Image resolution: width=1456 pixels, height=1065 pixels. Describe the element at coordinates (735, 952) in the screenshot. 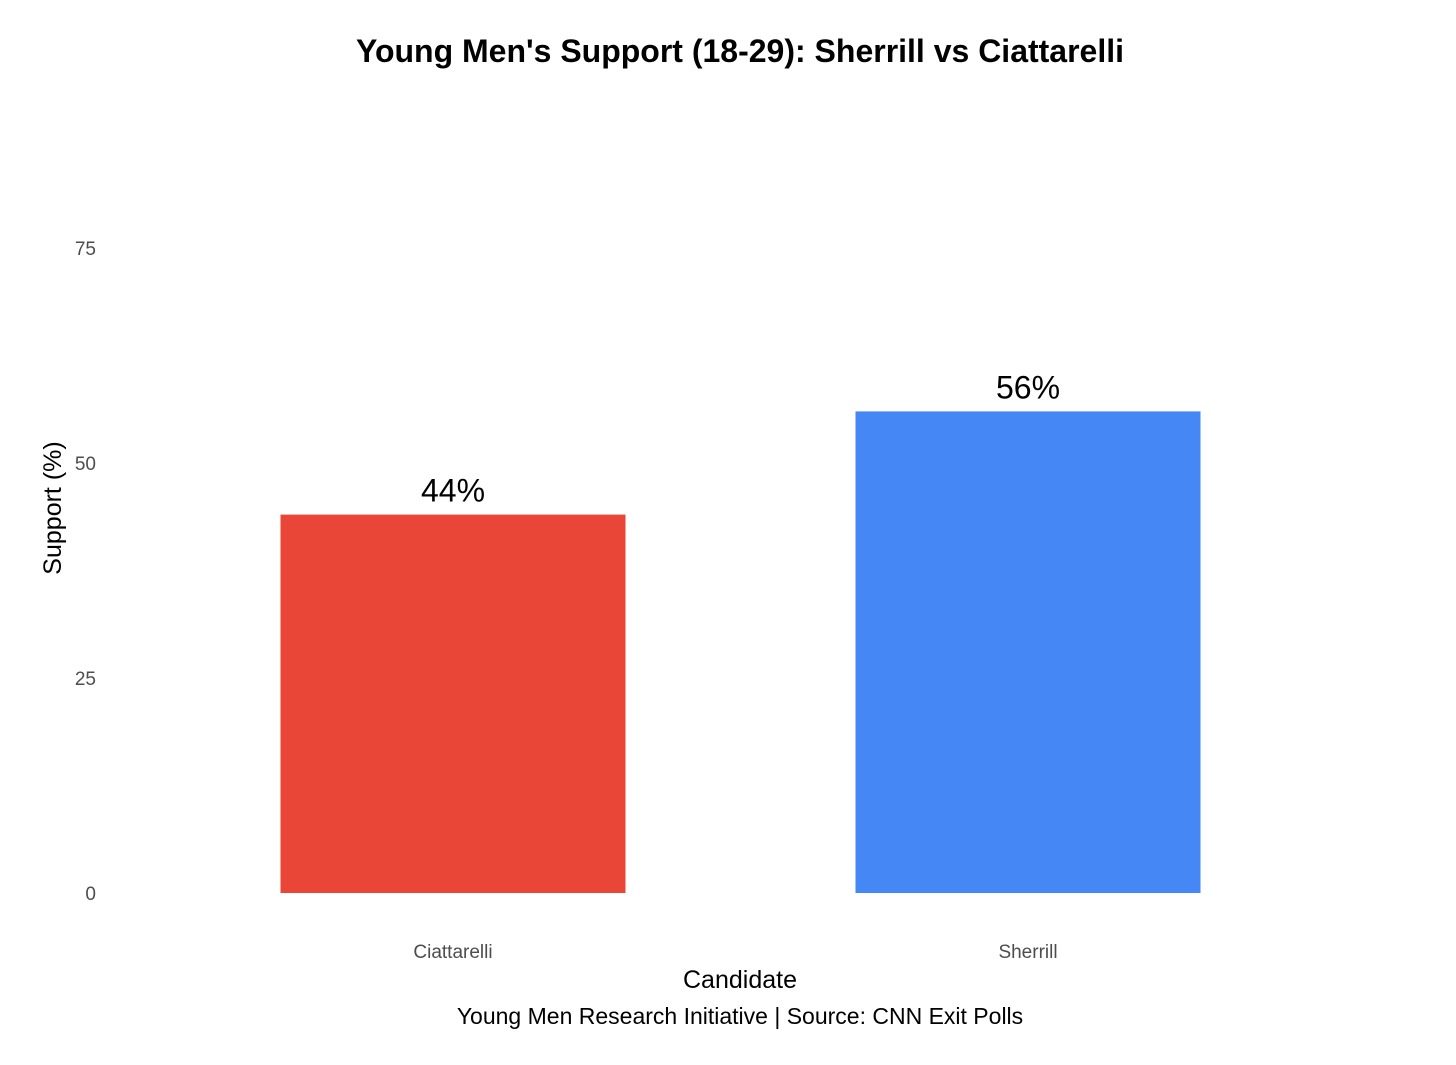

I see `x-axis-ticks: Ciattarelli Sherrill` at that location.